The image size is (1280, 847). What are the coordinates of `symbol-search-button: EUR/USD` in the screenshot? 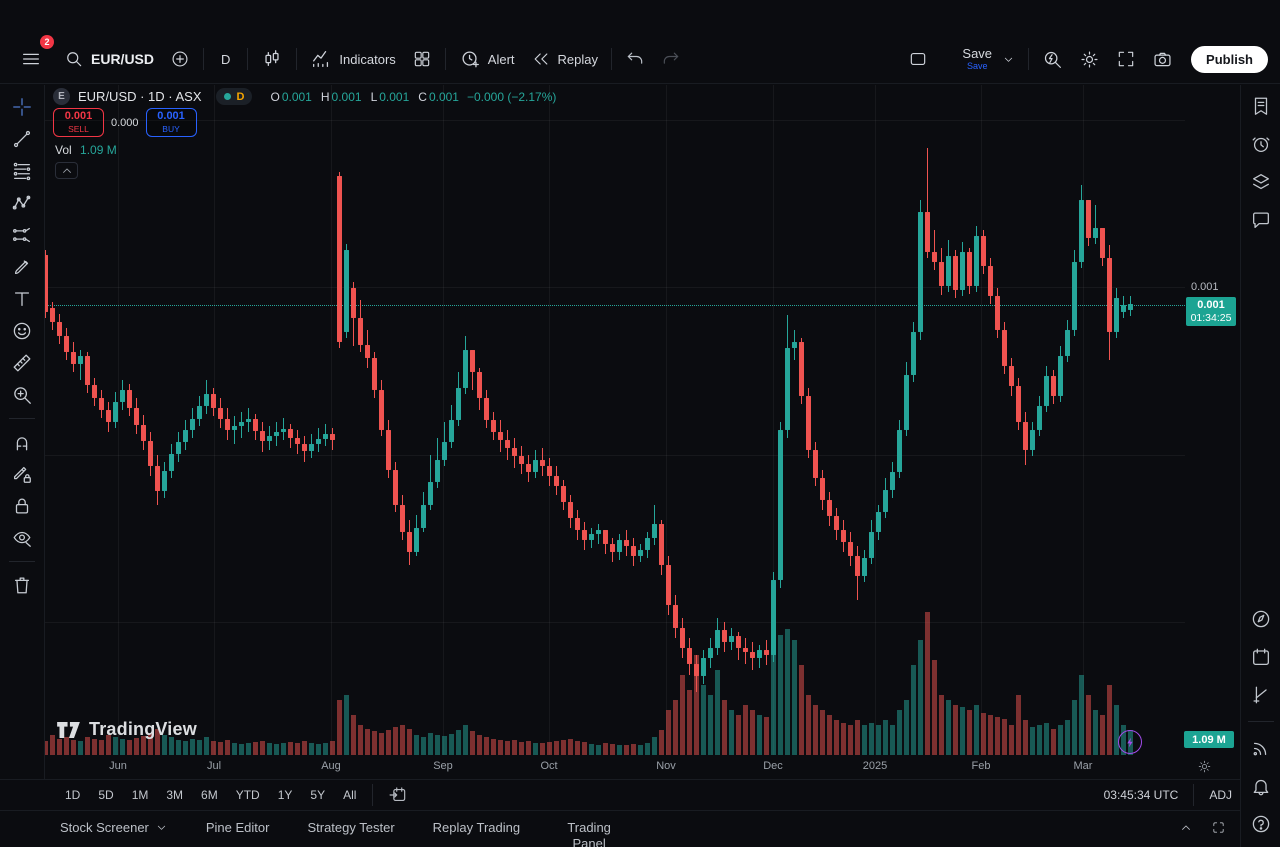 It's located at (109, 59).